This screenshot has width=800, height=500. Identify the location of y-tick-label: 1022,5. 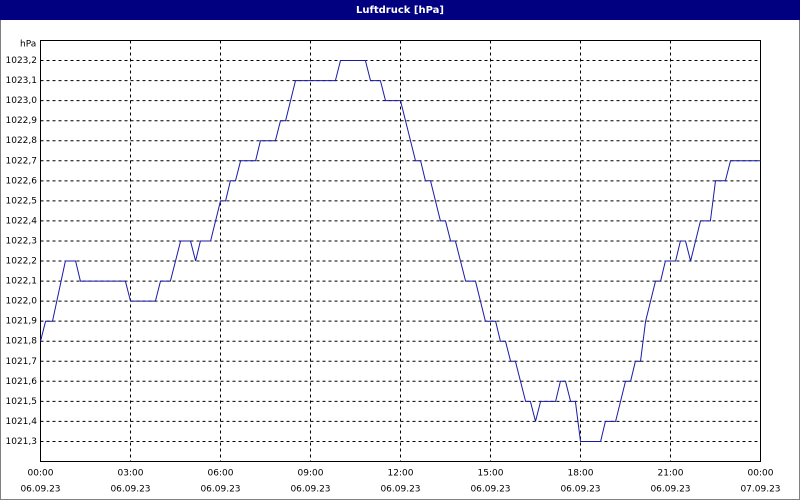
(22, 201).